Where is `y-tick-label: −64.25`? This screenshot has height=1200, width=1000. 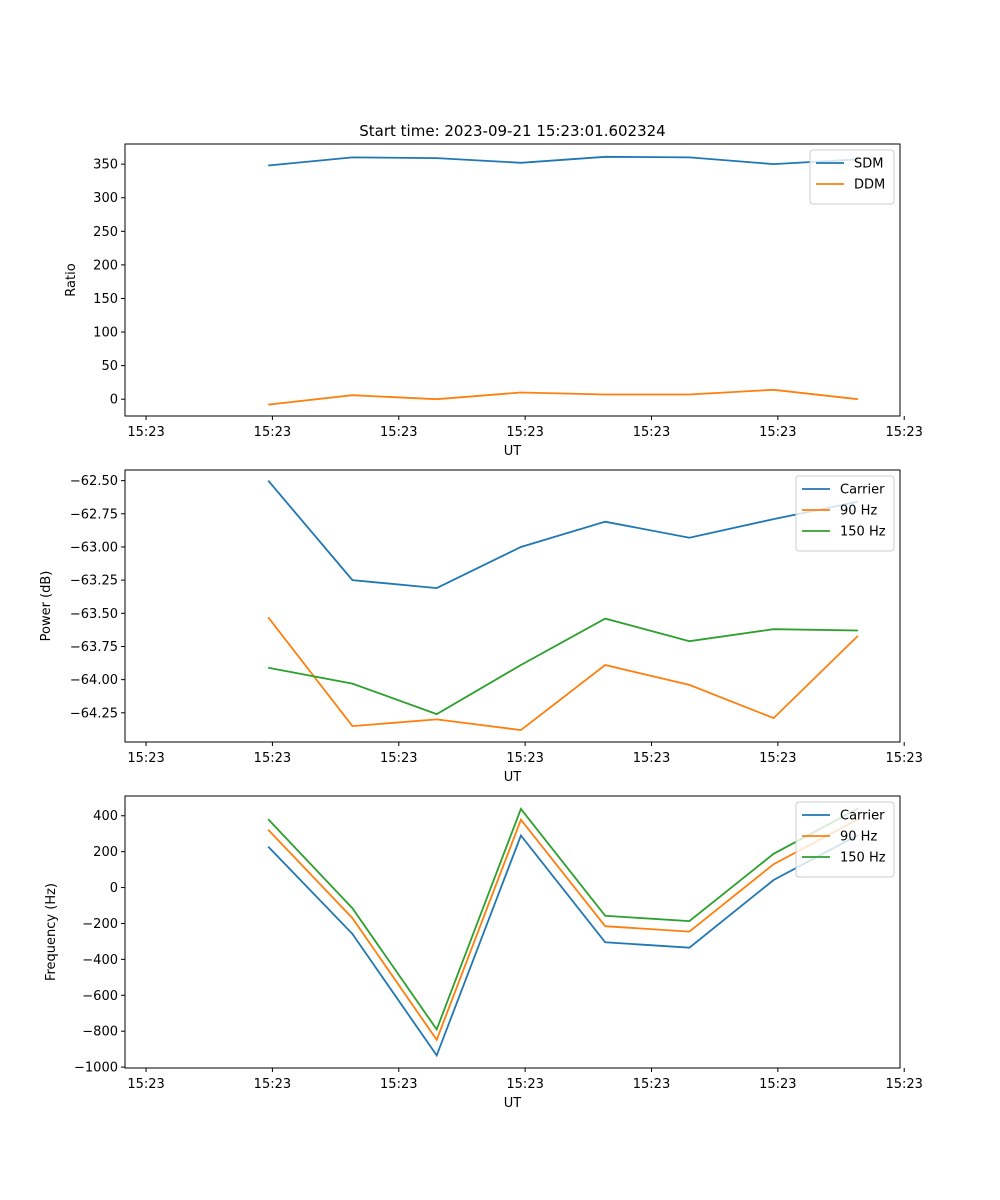 y-tick-label: −64.25 is located at coordinates (94, 713).